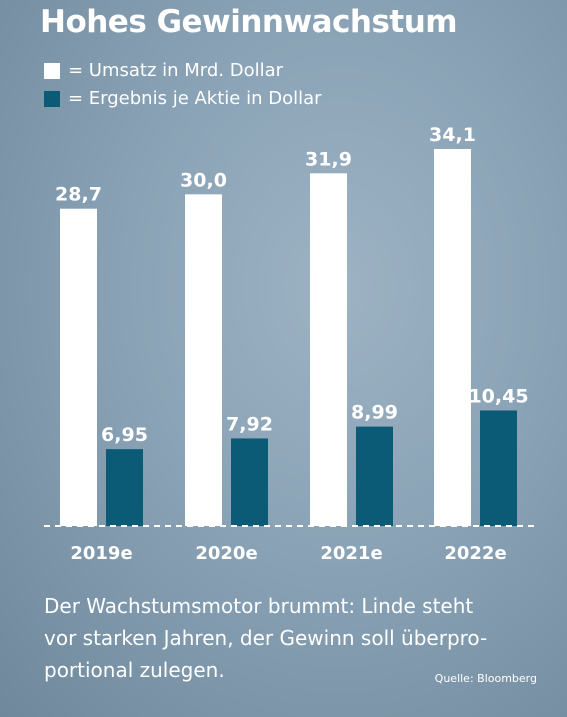 The width and height of the screenshot is (567, 717). Describe the element at coordinates (498, 396) in the screenshot. I see `data-label-ergebnis-2022e: 10,45` at that location.